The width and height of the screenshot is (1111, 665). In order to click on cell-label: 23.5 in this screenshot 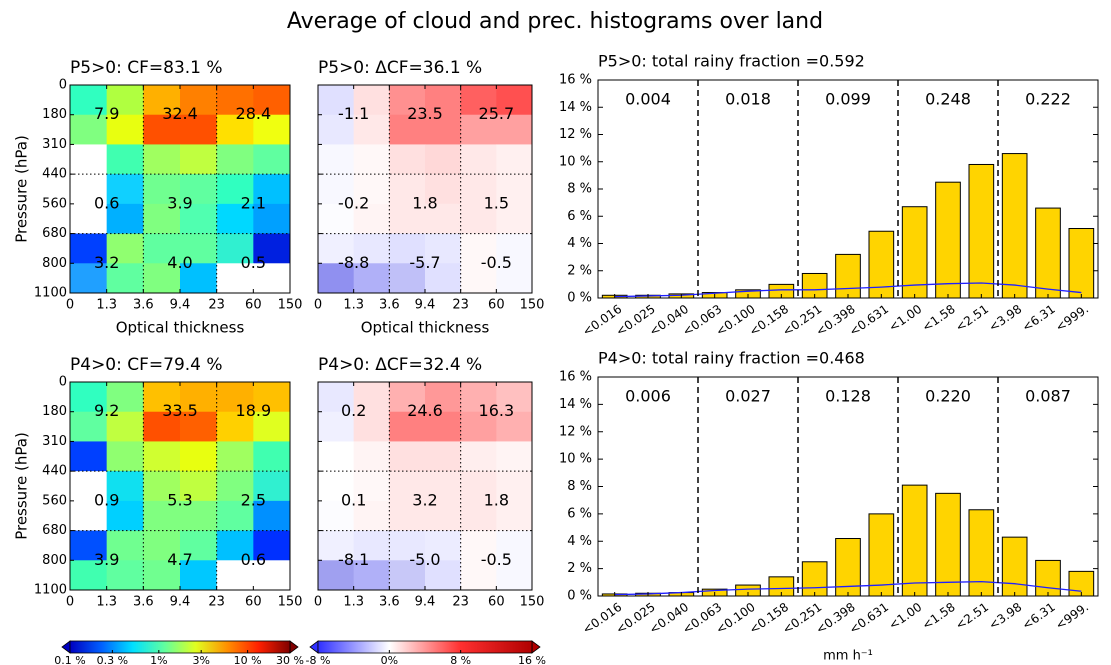, I will do `click(425, 113)`.